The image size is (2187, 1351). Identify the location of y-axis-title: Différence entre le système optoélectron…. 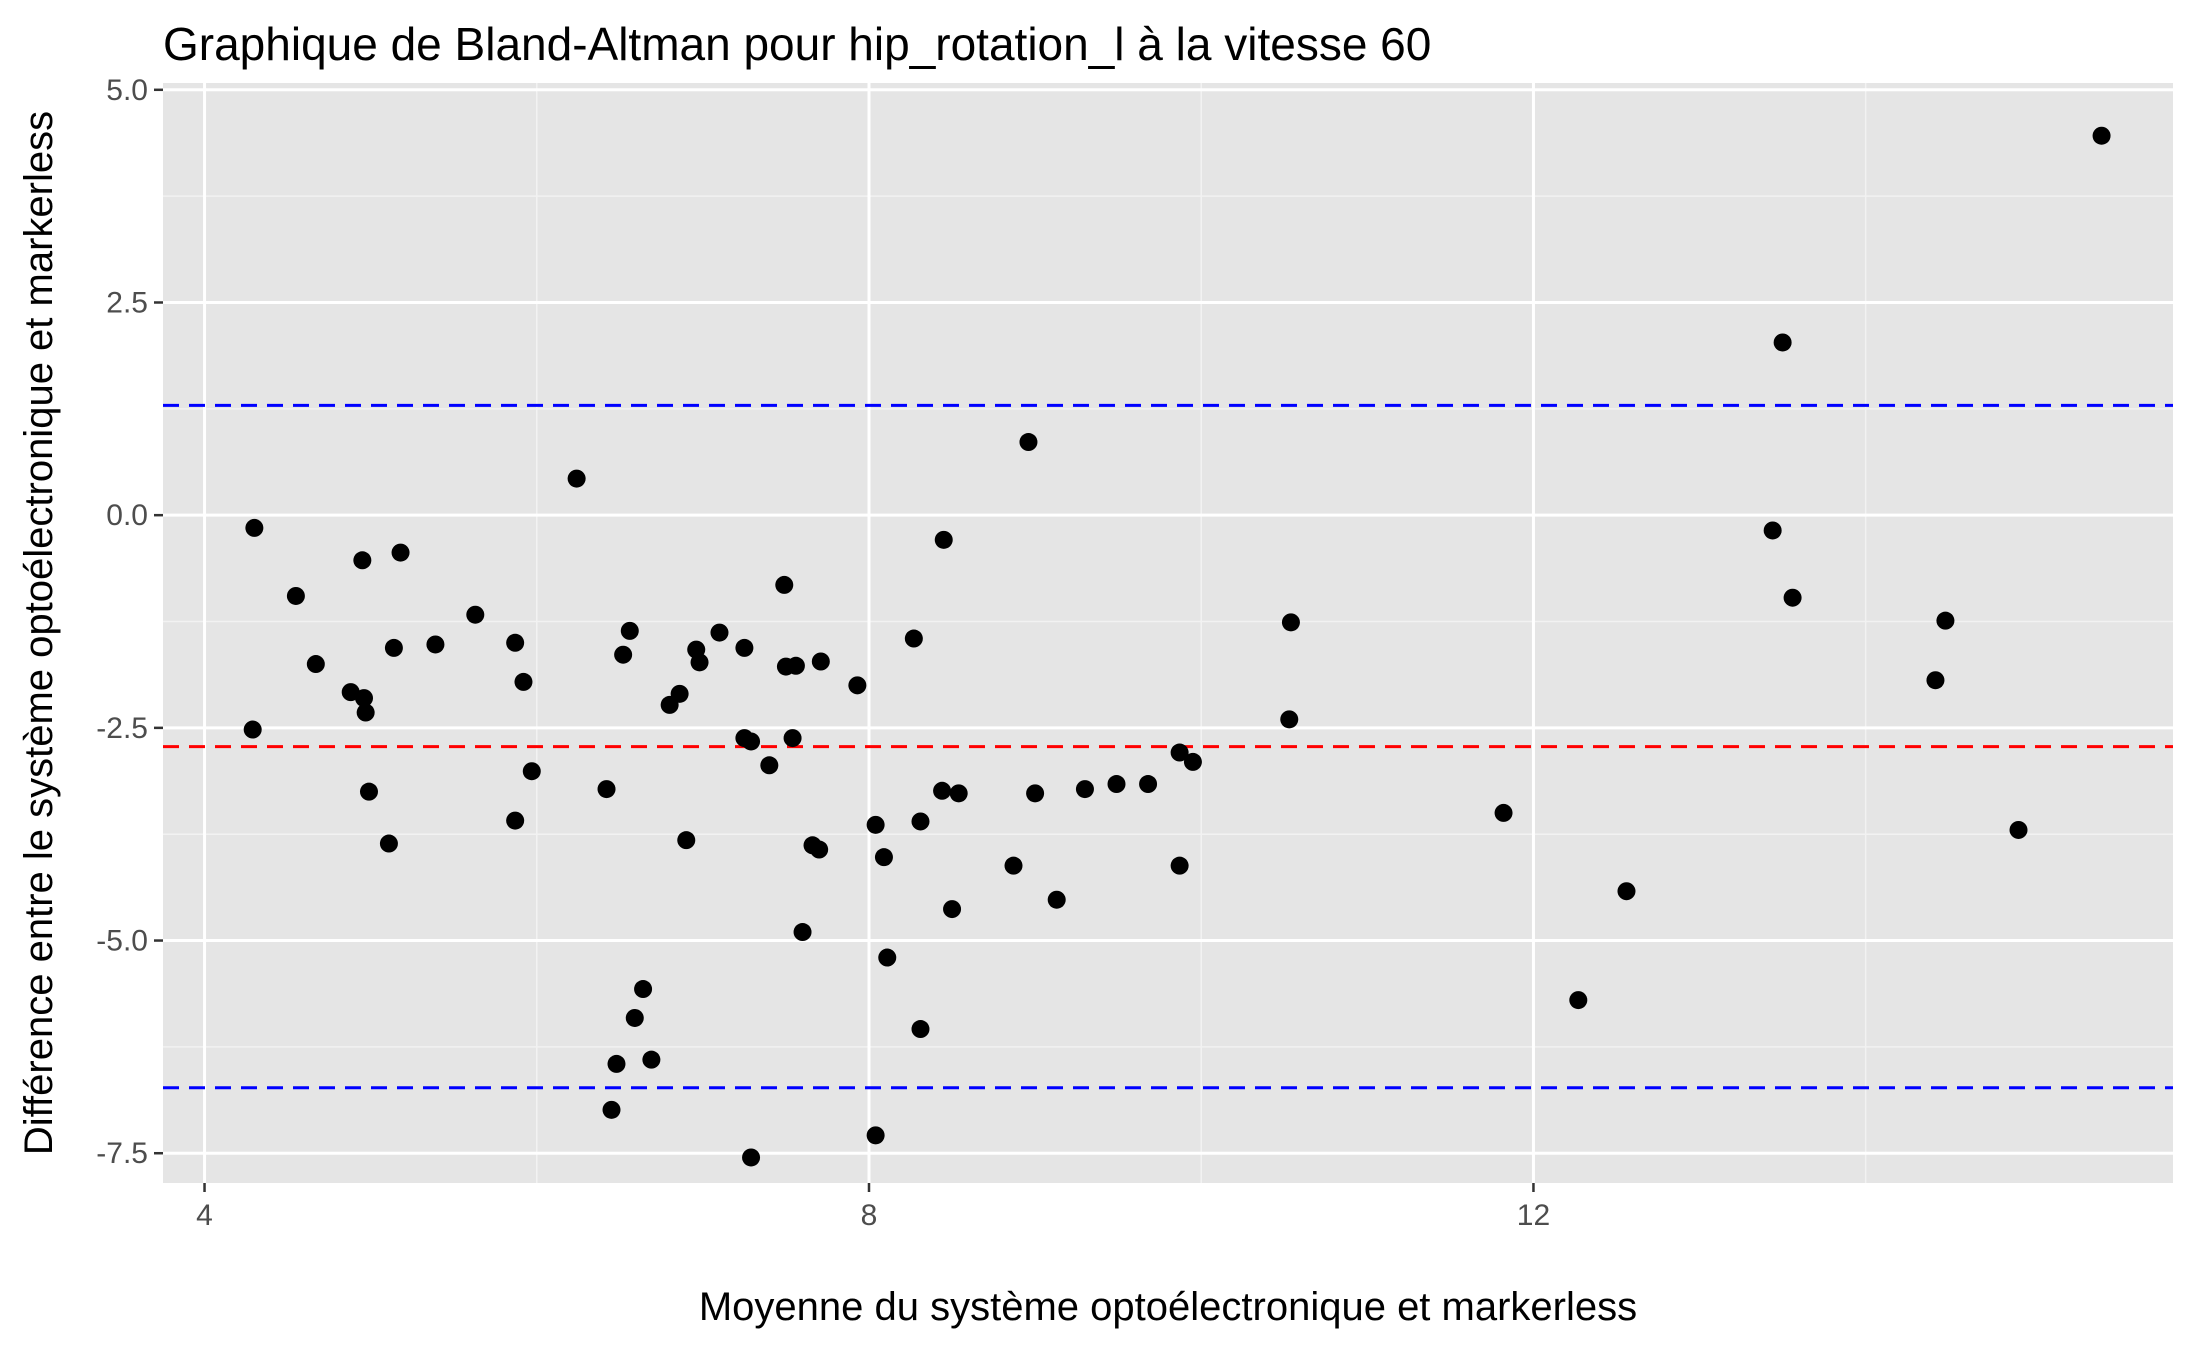
(39, 633).